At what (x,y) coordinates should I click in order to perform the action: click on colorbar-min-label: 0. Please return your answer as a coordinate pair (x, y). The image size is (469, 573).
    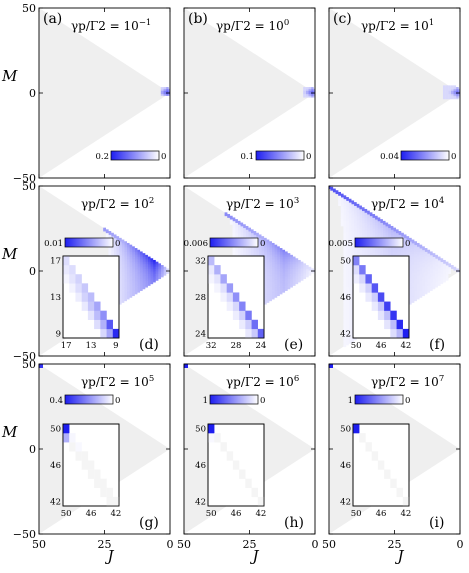
    Looking at the image, I should click on (163, 157).